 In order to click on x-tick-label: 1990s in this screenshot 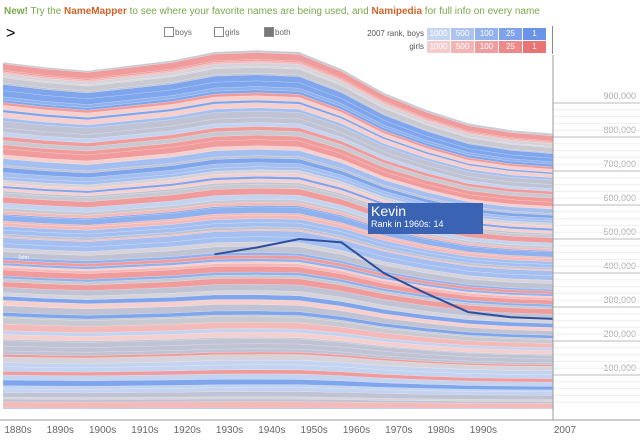, I will do `click(483, 430)`.